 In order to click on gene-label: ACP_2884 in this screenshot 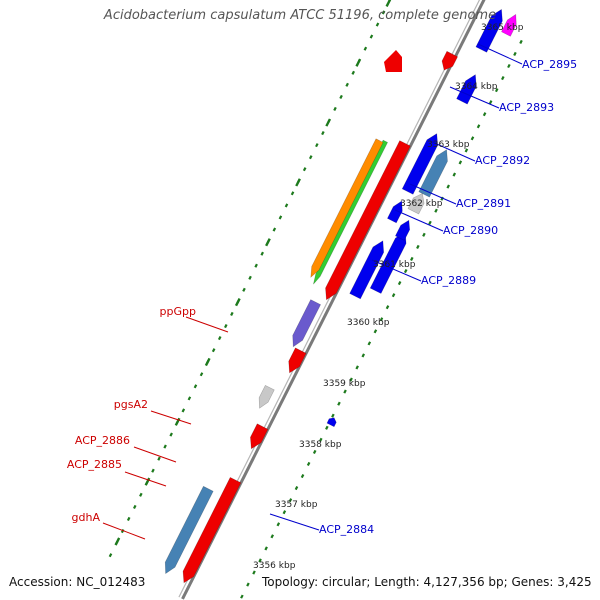, I will do `click(346, 529)`.